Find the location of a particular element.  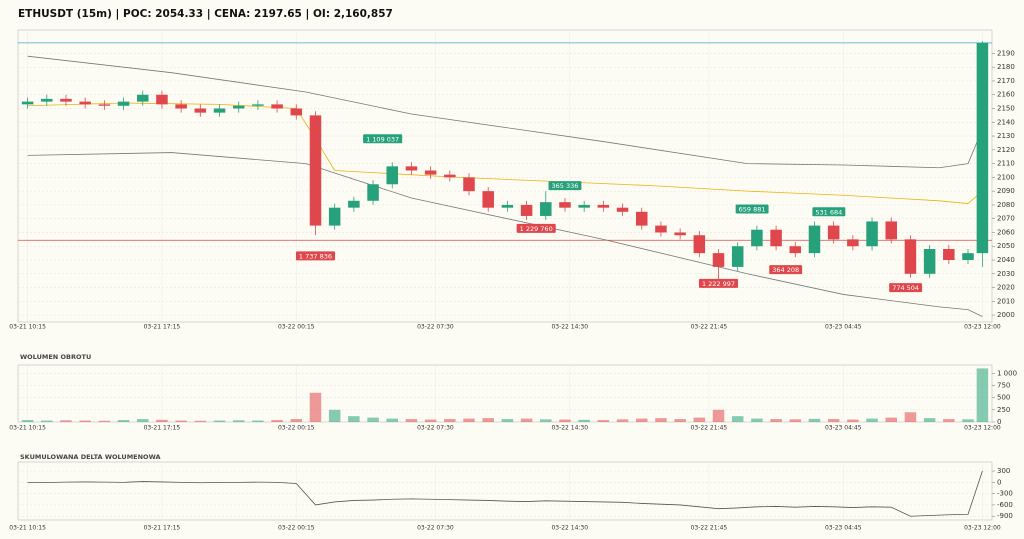

y-tick-label: 2100 is located at coordinates (1006, 177).